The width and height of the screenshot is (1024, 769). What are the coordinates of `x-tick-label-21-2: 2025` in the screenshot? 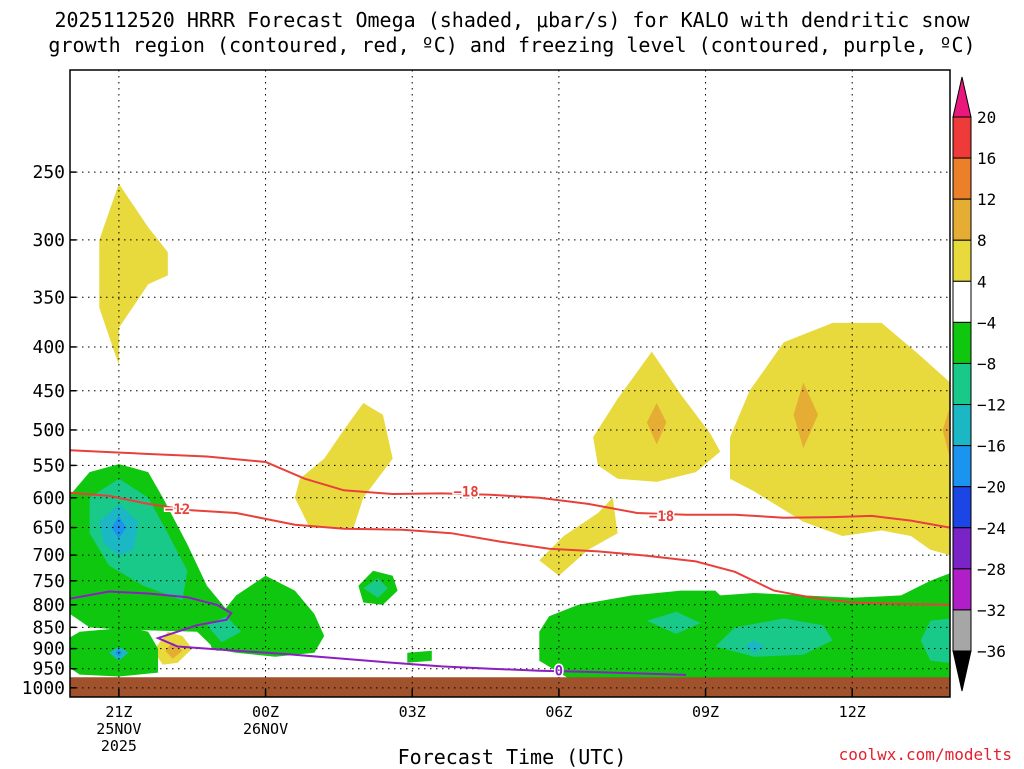 It's located at (119, 746).